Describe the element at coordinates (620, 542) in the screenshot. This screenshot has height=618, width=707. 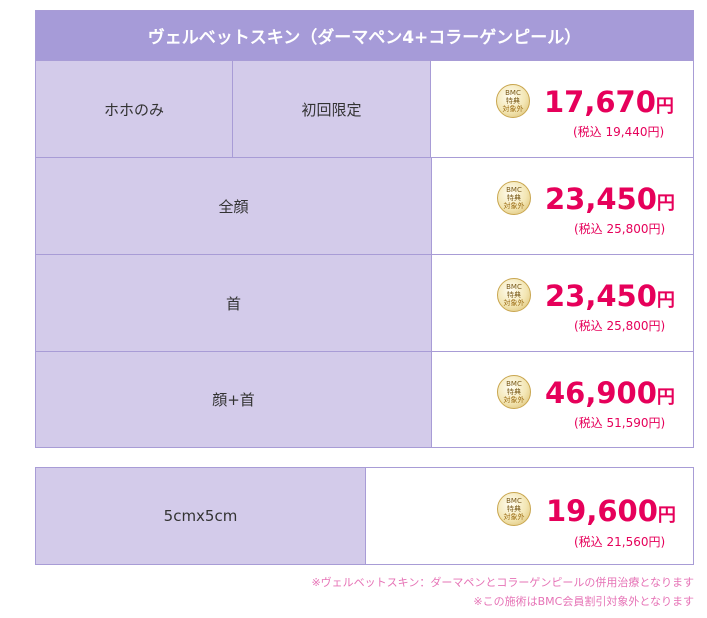
I see `price-tax: (税込 21,560円)` at that location.